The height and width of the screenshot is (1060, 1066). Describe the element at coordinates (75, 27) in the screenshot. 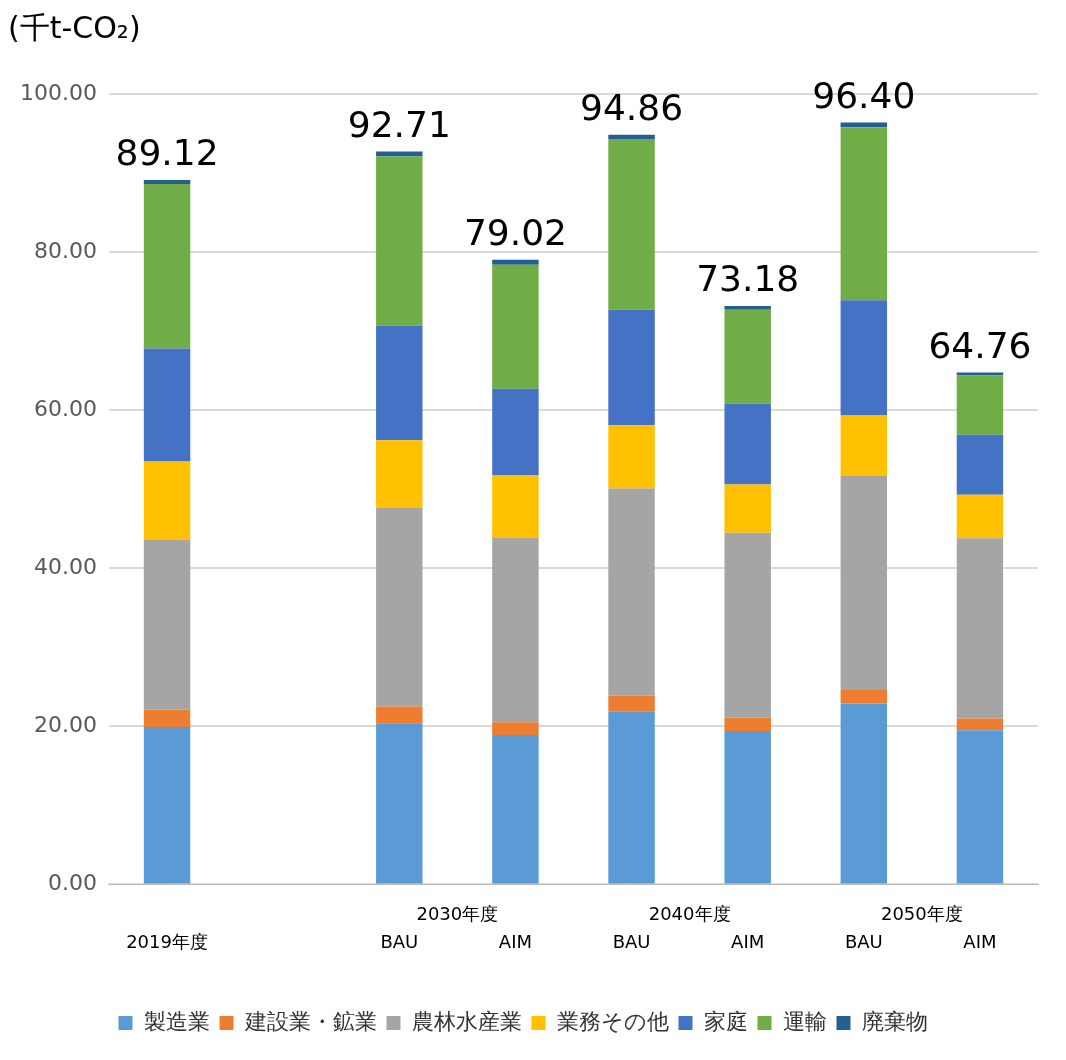

I see `y-axis-title: (千t-CO₂)` at that location.